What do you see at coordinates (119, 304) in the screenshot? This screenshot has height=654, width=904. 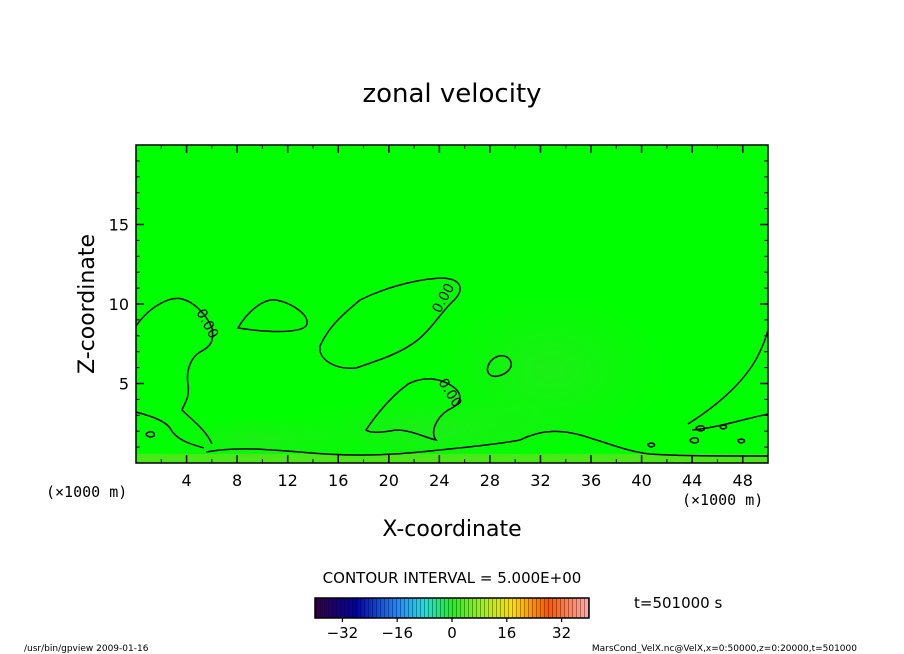 I see `y-tick-label: 10` at bounding box center [119, 304].